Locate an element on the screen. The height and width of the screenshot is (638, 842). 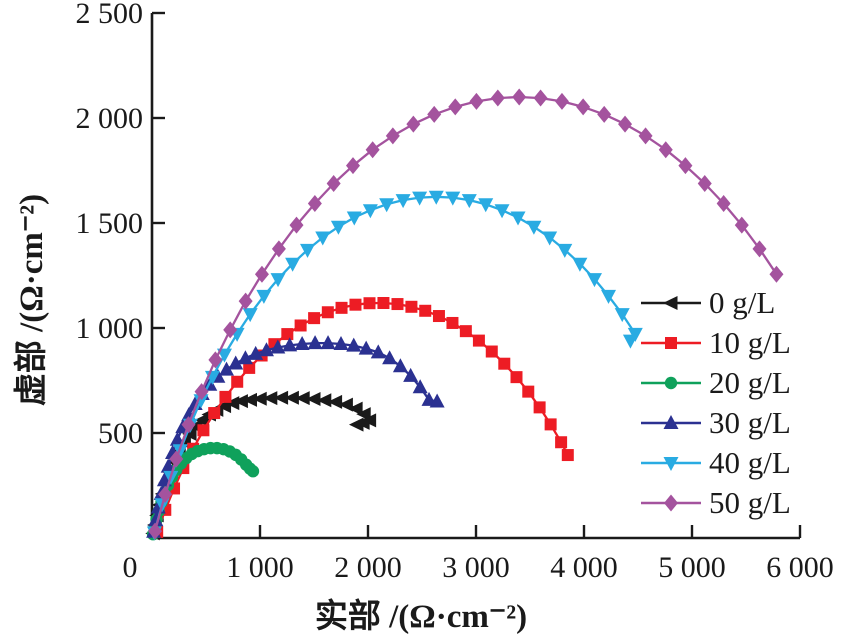
legend-marker-0gL is located at coordinates (671, 303).